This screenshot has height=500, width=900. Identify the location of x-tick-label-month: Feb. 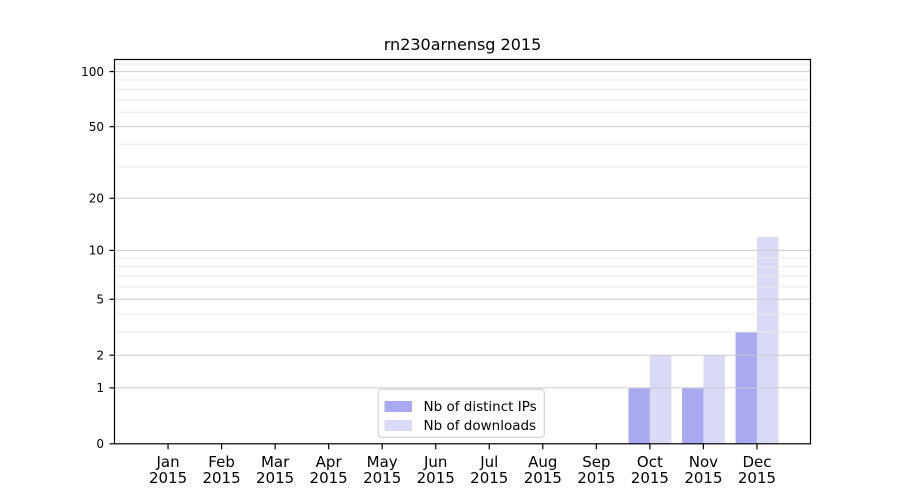
(221, 462).